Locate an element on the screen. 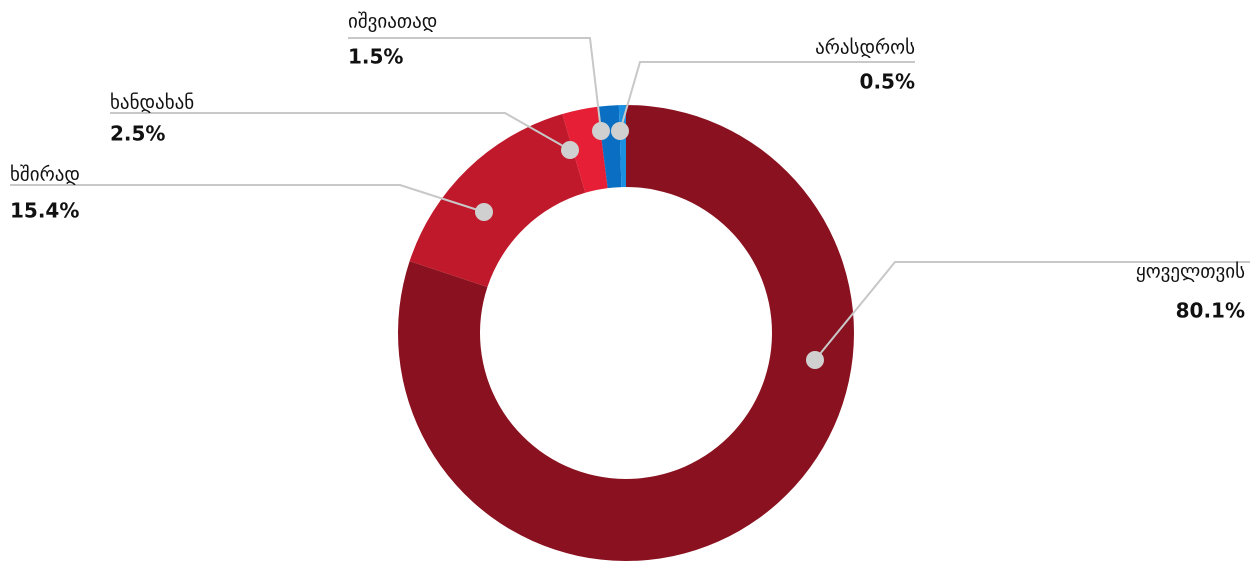  value-label: 80.1% is located at coordinates (1210, 311).